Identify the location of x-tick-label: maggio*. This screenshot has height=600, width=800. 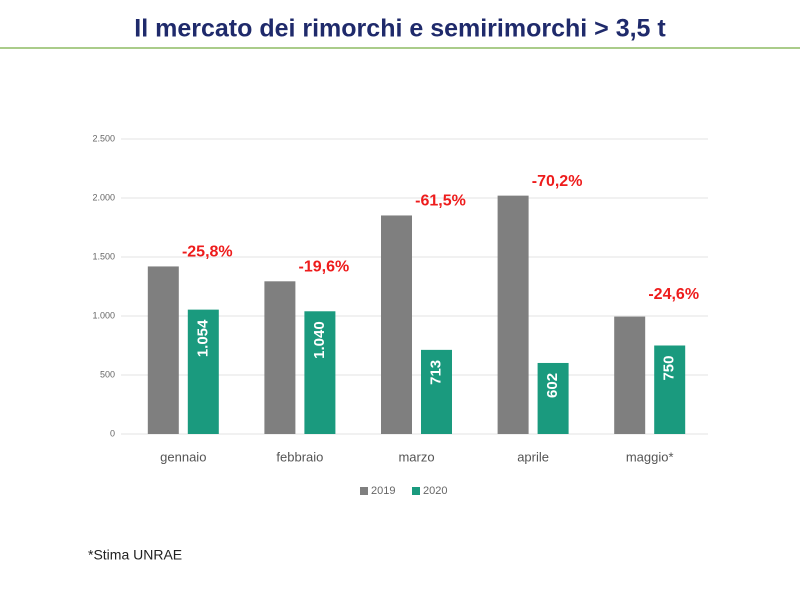
(650, 456).